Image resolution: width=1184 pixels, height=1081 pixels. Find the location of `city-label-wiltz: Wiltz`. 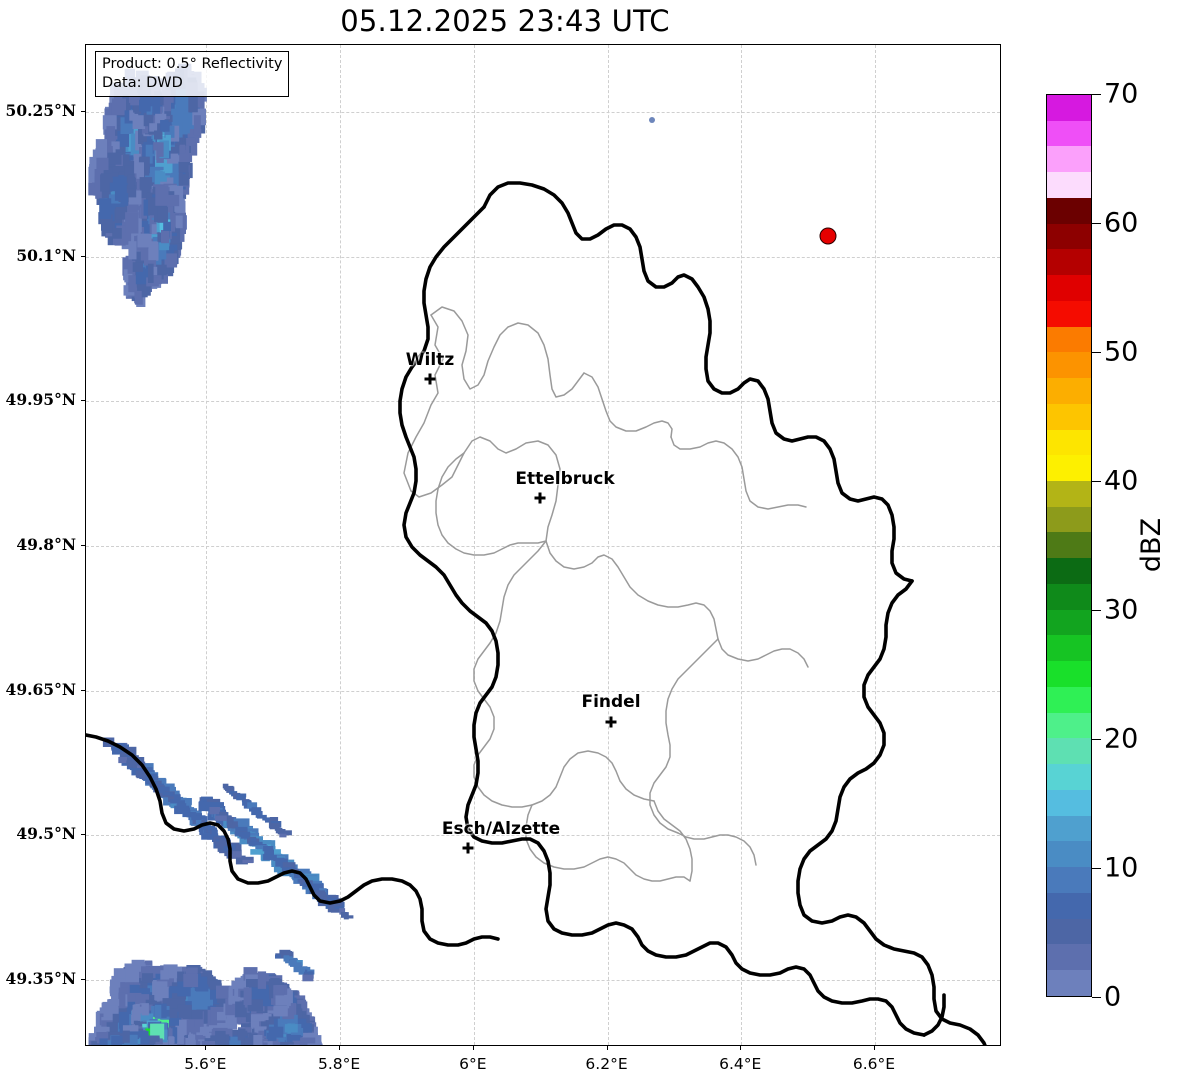

city-label-wiltz: Wiltz is located at coordinates (430, 360).